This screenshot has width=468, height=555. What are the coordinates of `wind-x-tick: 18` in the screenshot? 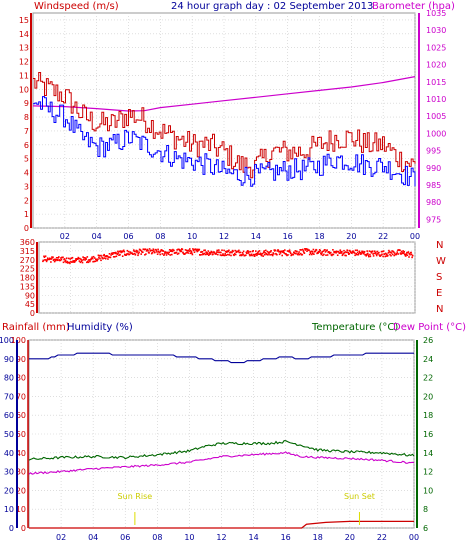 It's located at (319, 236).